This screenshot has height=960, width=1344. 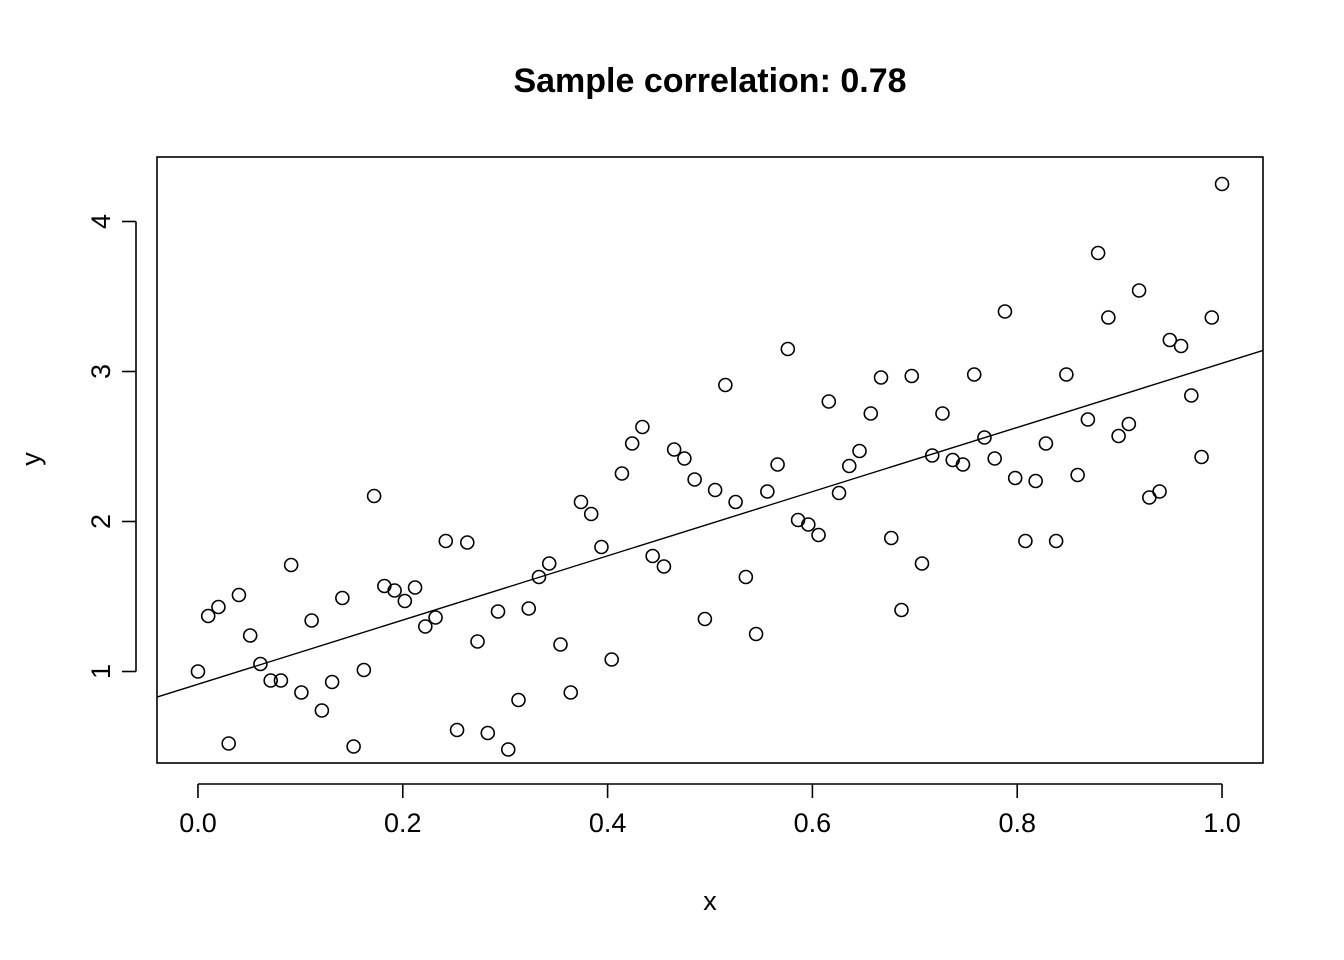 What do you see at coordinates (403, 823) in the screenshot?
I see `x-tick-label: 0.2` at bounding box center [403, 823].